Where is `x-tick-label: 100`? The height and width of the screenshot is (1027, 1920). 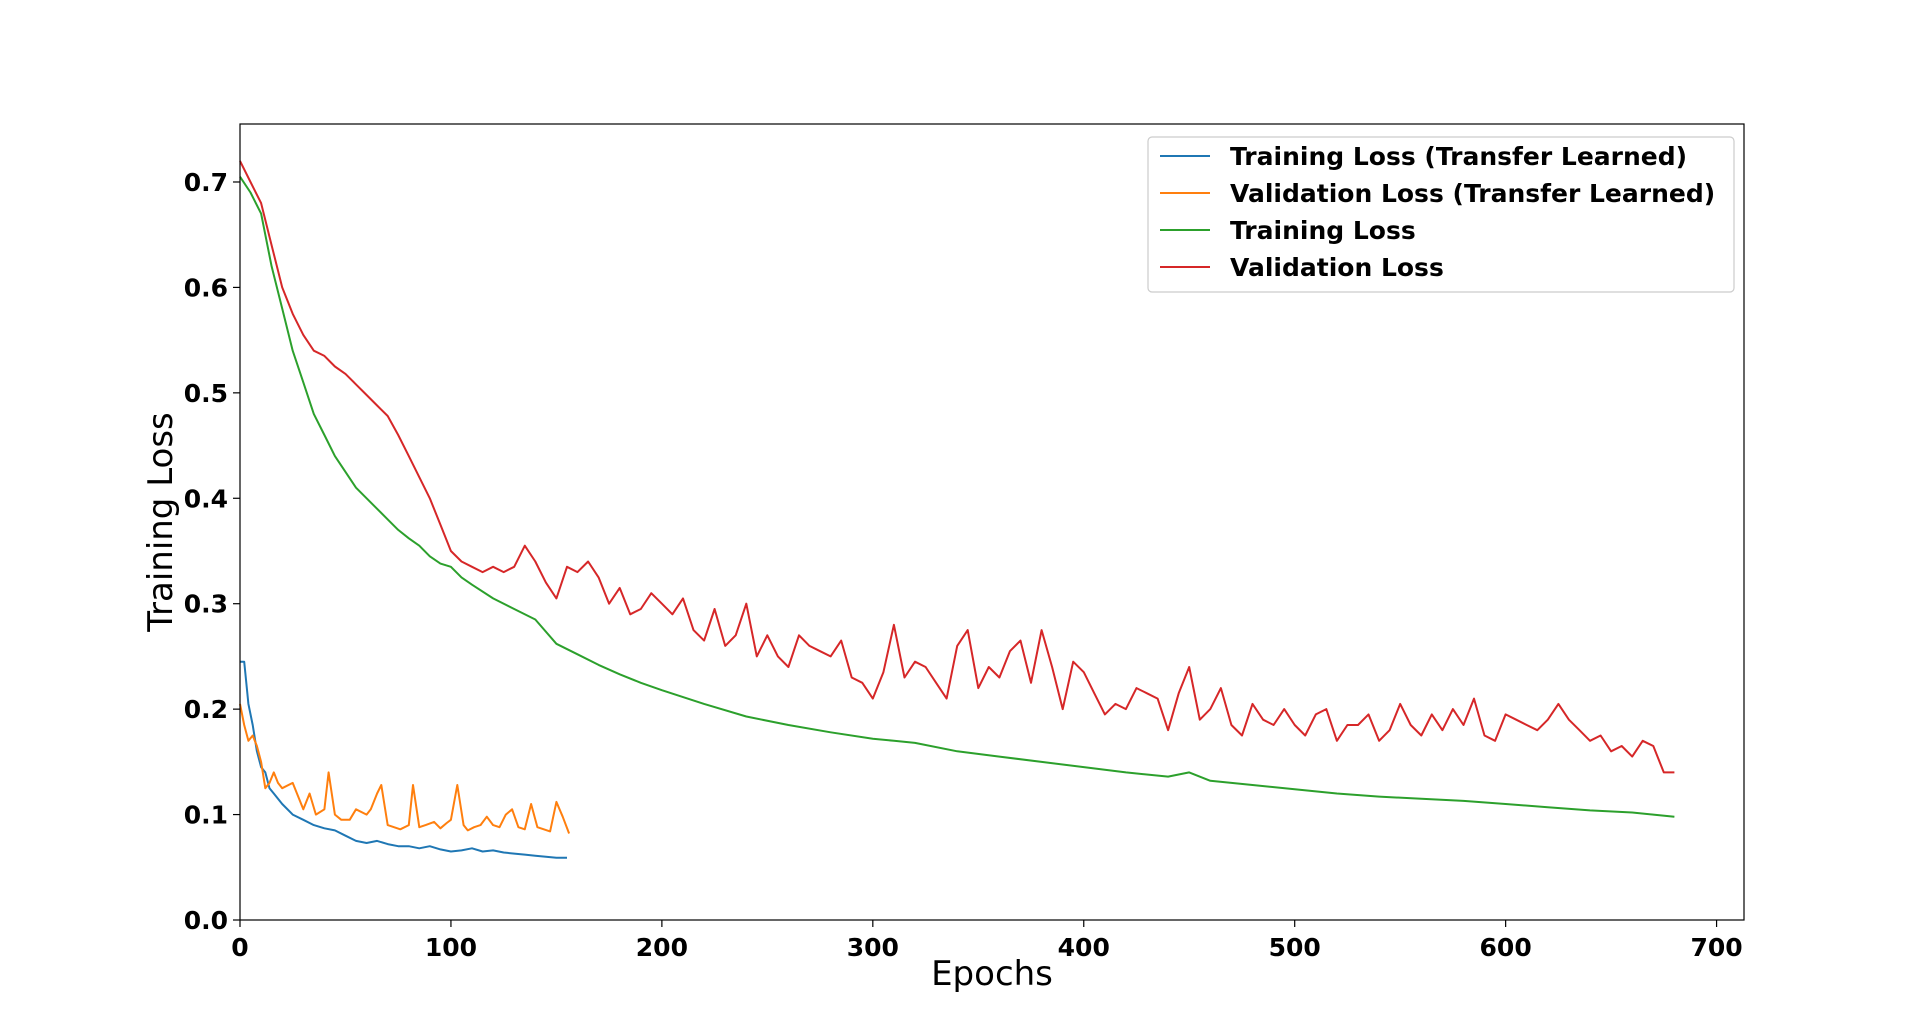 x-tick-label: 100 is located at coordinates (451, 947).